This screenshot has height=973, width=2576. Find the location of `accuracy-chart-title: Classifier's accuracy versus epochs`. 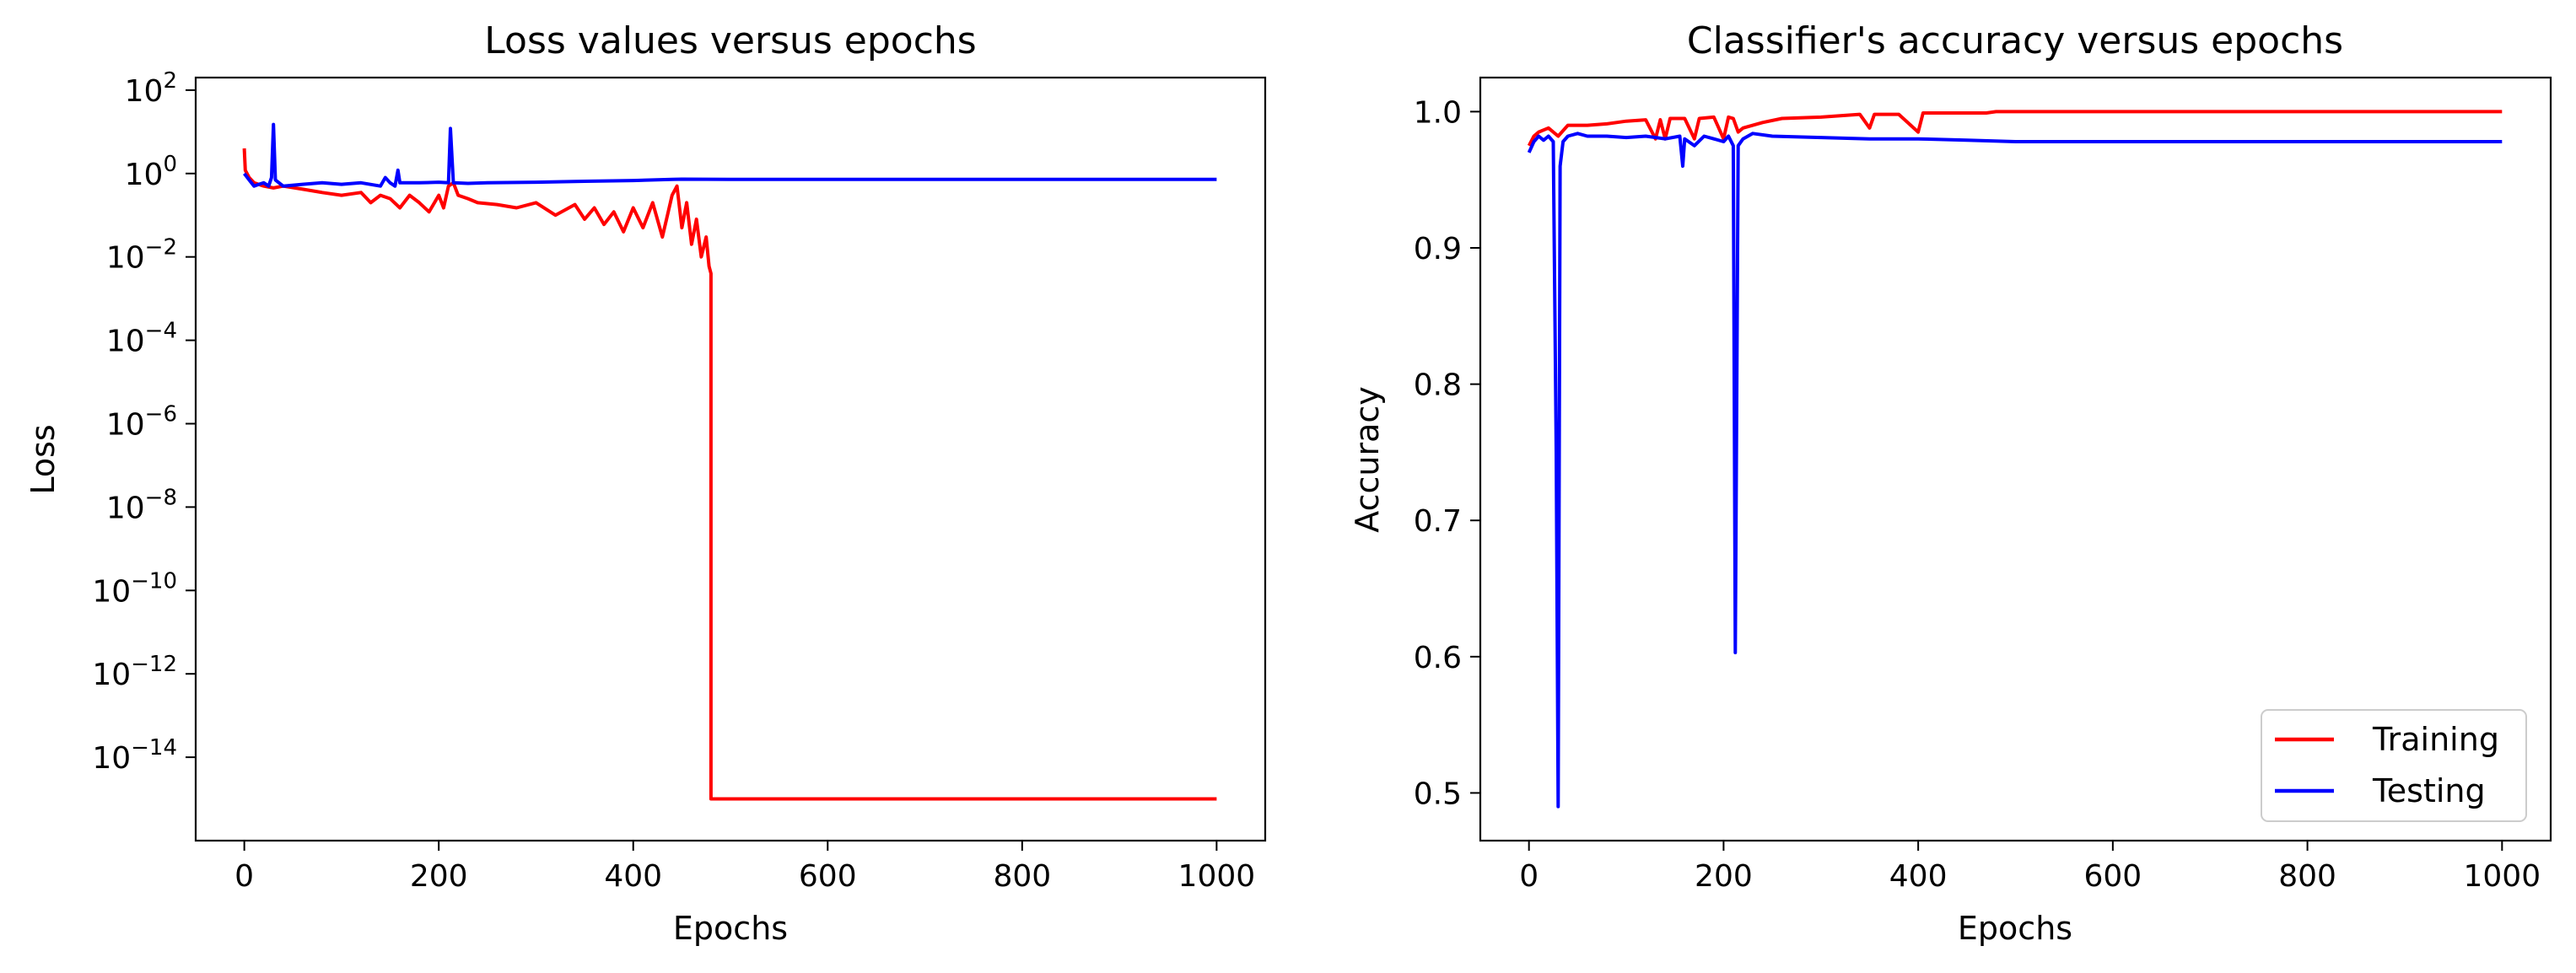

accuracy-chart-title: Classifier's accuracy versus epochs is located at coordinates (2015, 40).